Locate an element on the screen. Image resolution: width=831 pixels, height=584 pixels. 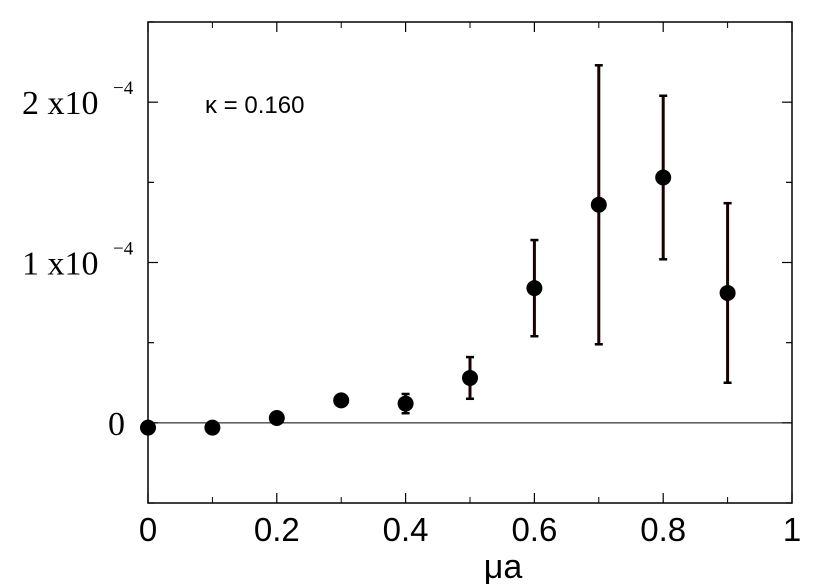
y-tick-labels: 0 1 x10 −4 2 x10 −4 is located at coordinates (78, 260).